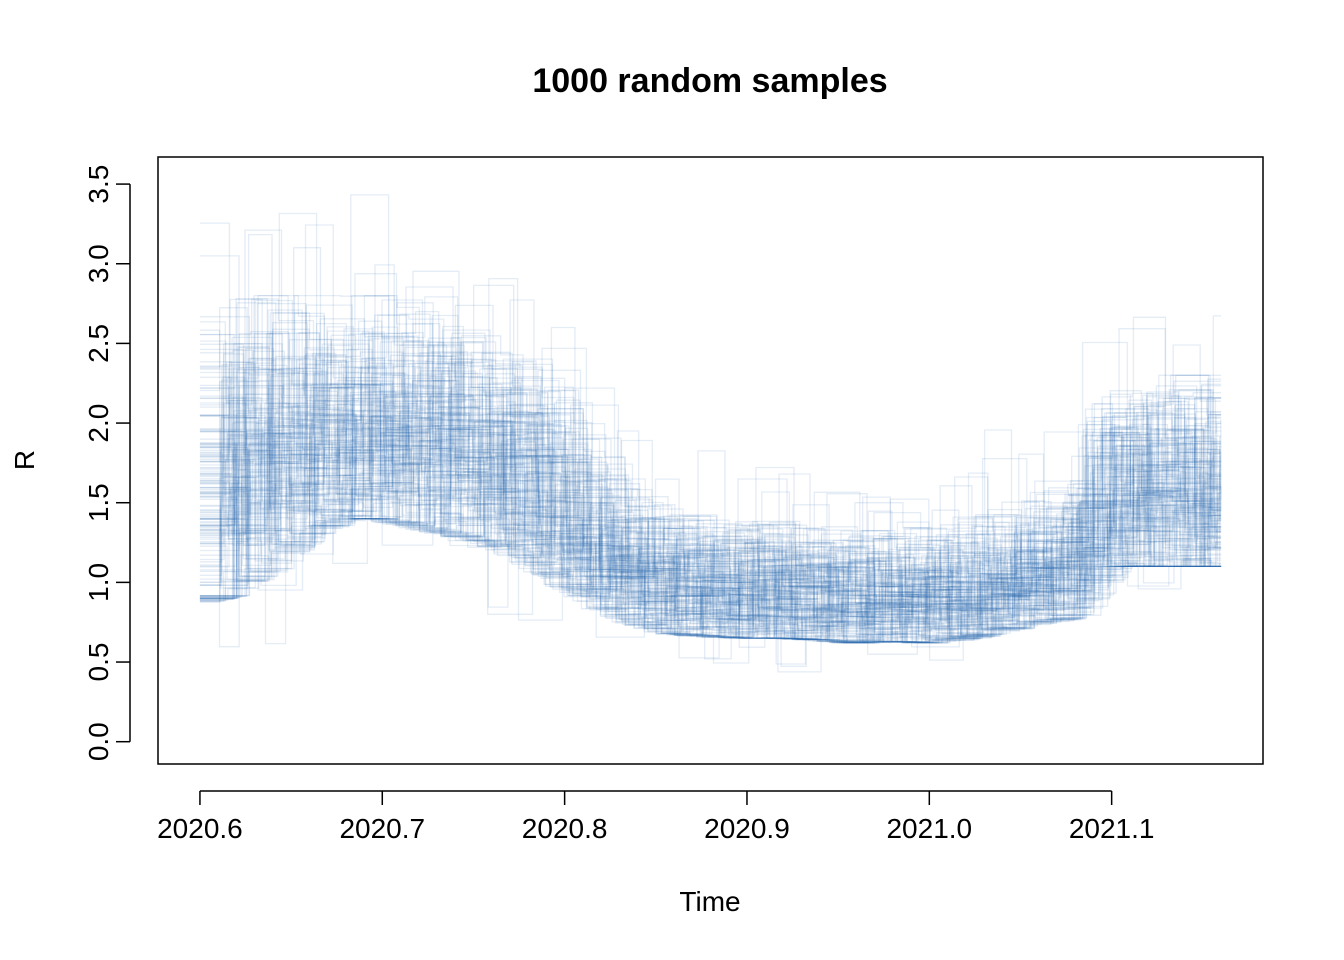  Describe the element at coordinates (747, 828) in the screenshot. I see `x-tick-label: 2020.9` at that location.